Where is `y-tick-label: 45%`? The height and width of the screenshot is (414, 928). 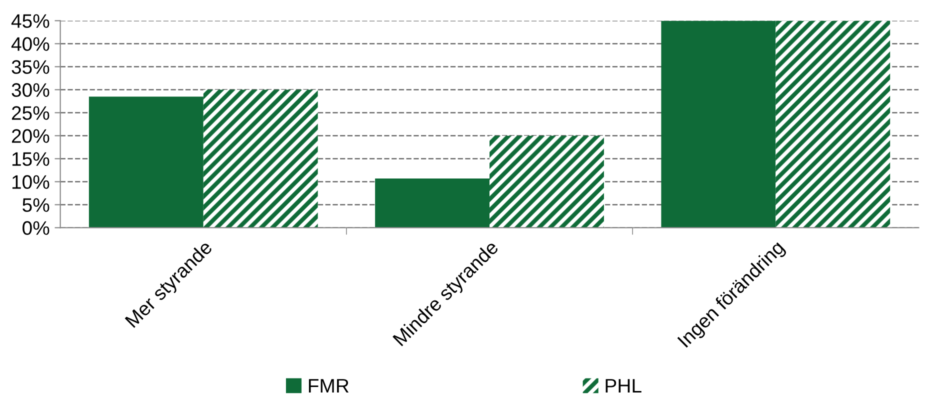
y-tick-label: 45% is located at coordinates (30, 21).